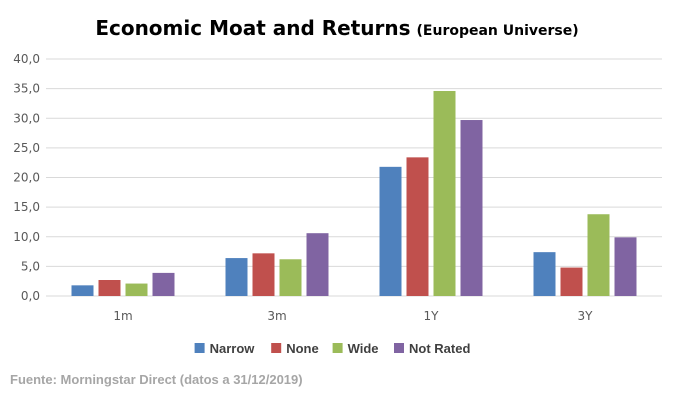 The height and width of the screenshot is (403, 677). I want to click on bar-wide-3y, so click(598, 255).